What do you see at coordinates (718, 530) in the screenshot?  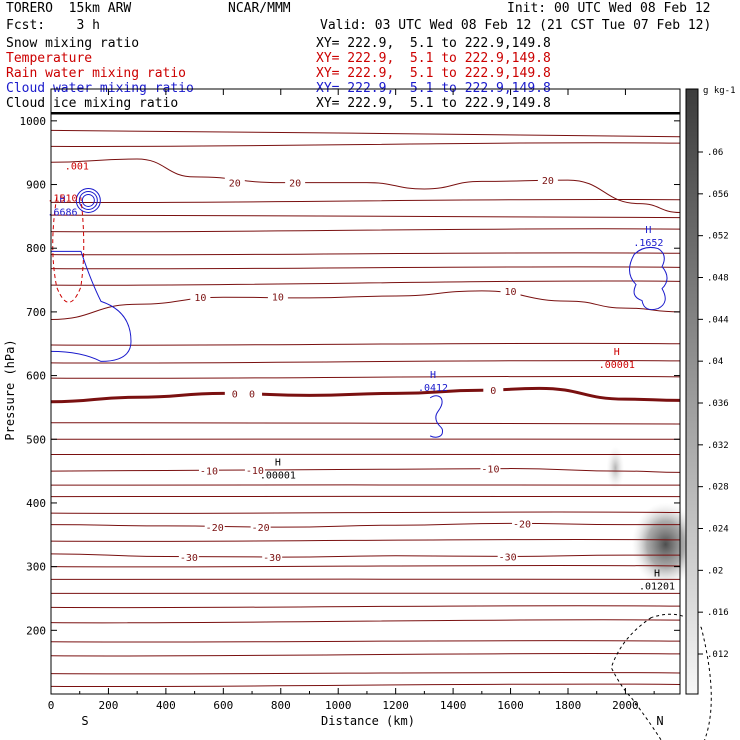 I see `colorbar-tick-label: .024` at bounding box center [718, 530].